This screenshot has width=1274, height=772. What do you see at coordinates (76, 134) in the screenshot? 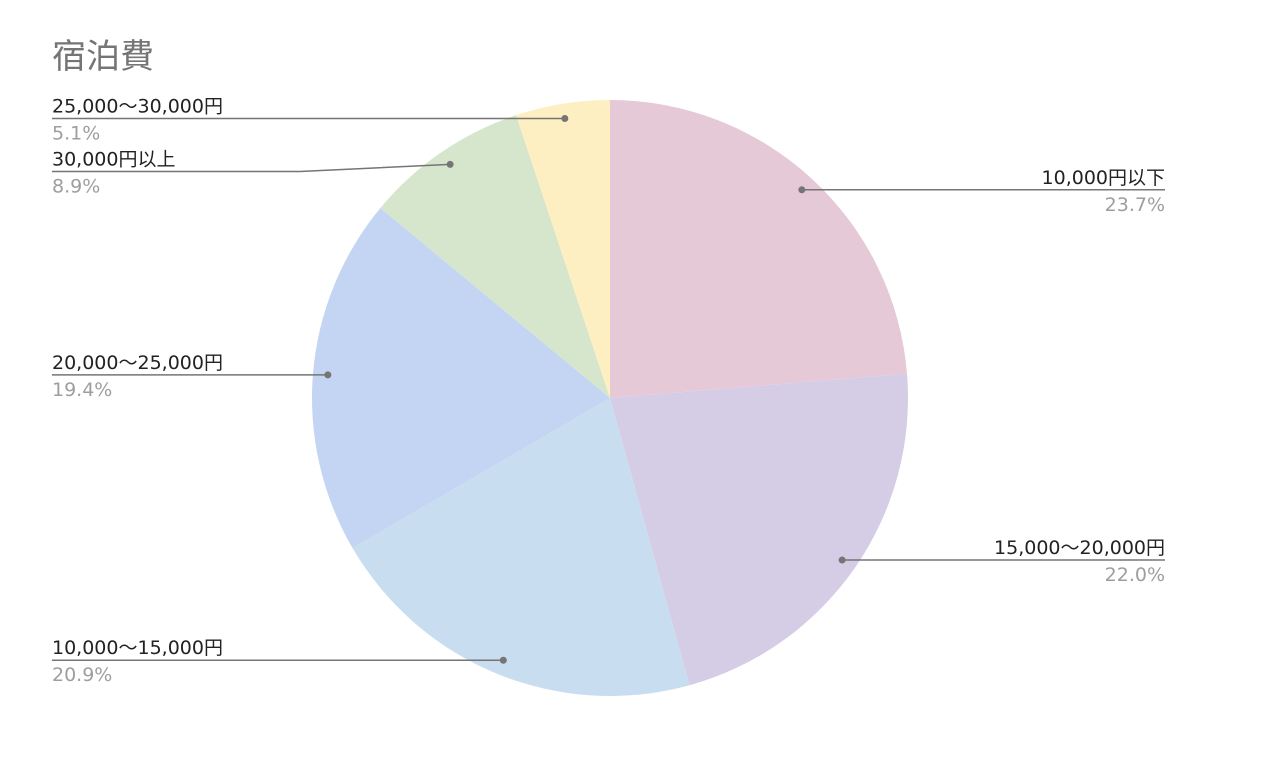
I see `slice-value-label: 5.1%` at bounding box center [76, 134].